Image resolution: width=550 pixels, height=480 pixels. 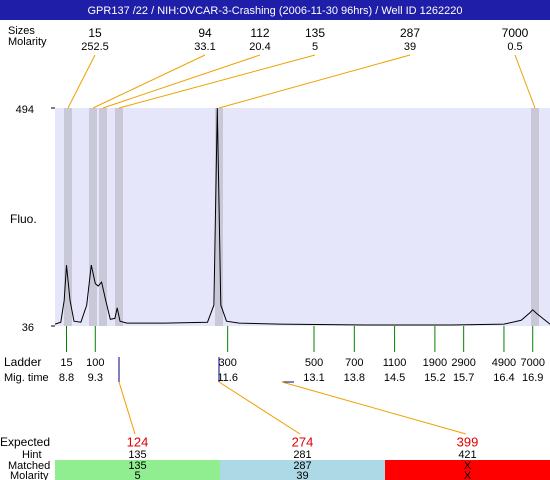 I want to click on mig-label: Mig. time, so click(x=26, y=378).